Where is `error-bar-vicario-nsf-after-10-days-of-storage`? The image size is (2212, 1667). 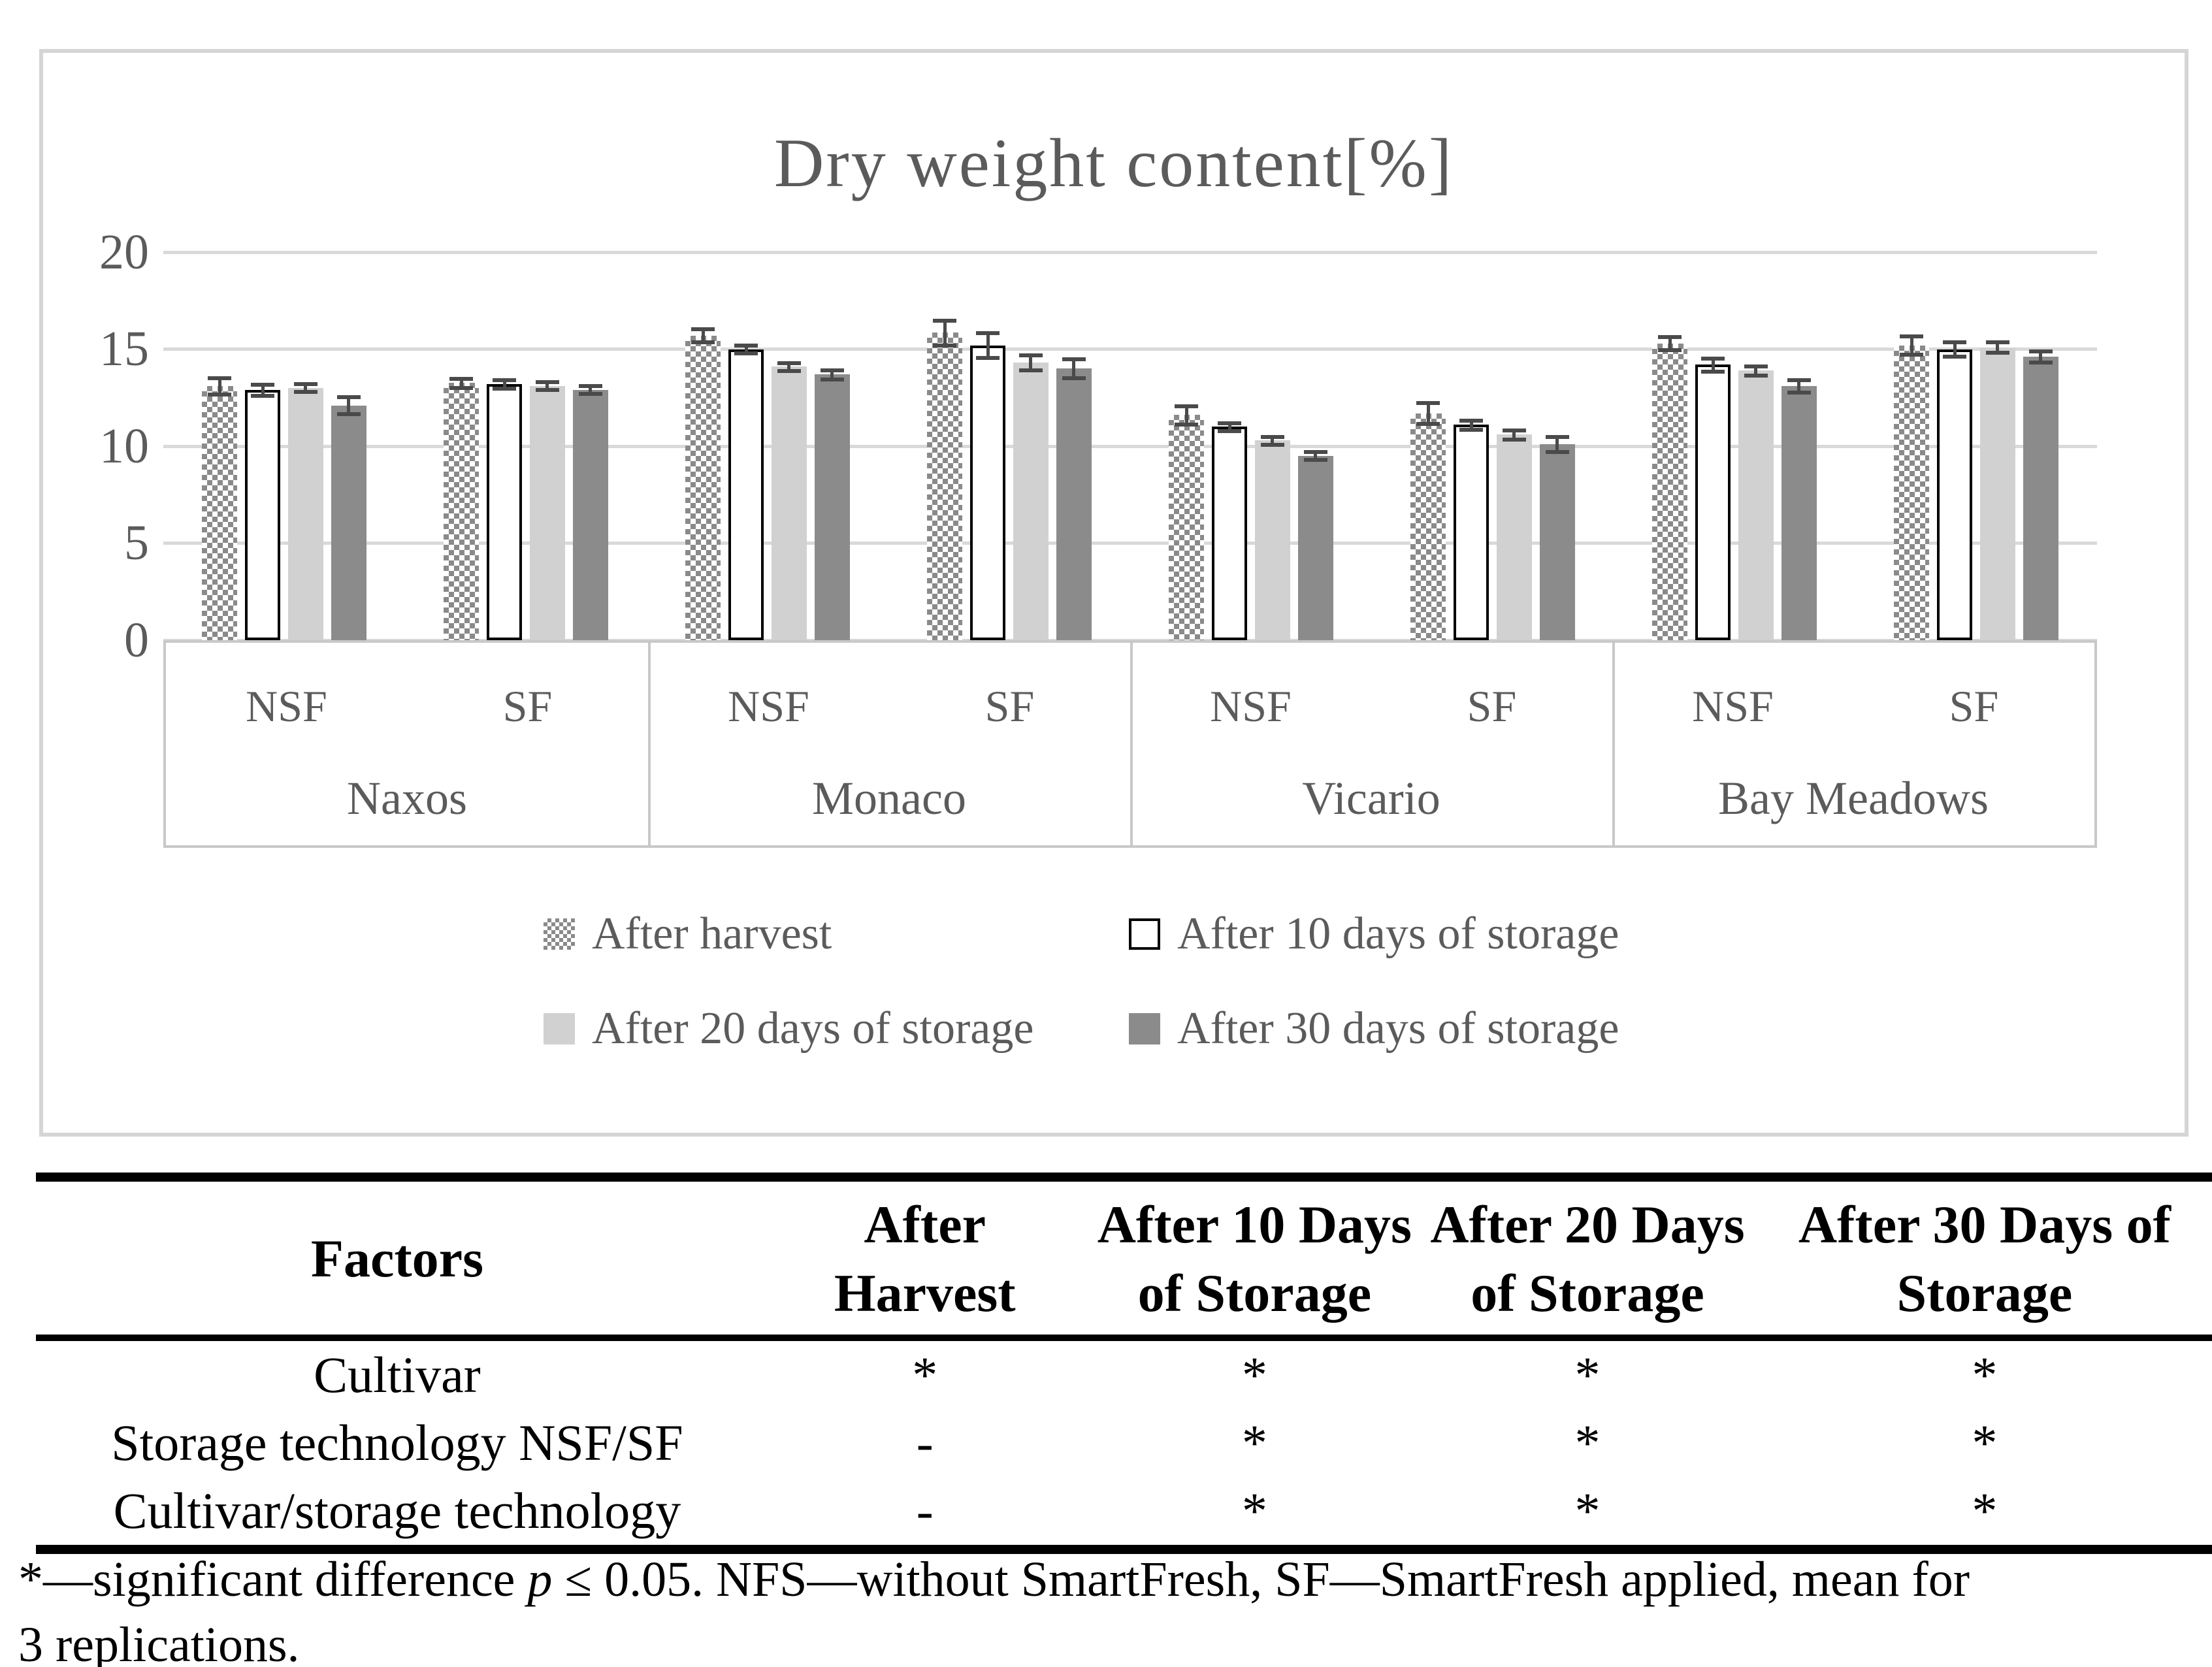 error-bar-vicario-nsf-after-10-days-of-storage is located at coordinates (1230, 426).